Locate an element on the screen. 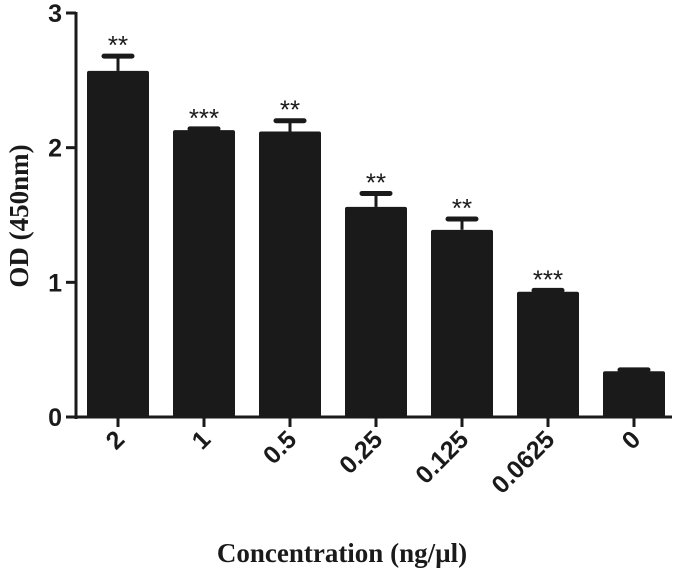 The width and height of the screenshot is (685, 576). y-tick-label: 2 is located at coordinates (55, 149).